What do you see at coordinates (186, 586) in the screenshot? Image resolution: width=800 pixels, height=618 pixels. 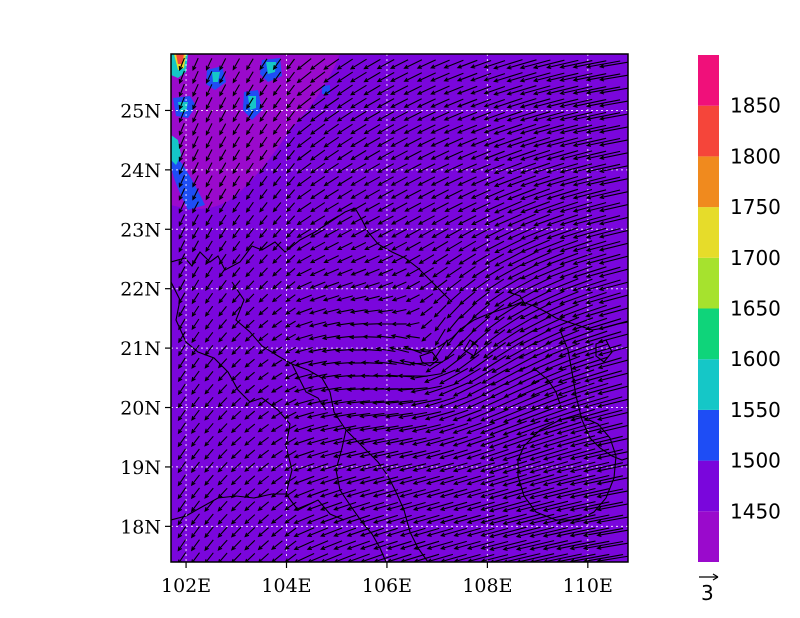 I see `longitude-tick-label: 102E` at bounding box center [186, 586].